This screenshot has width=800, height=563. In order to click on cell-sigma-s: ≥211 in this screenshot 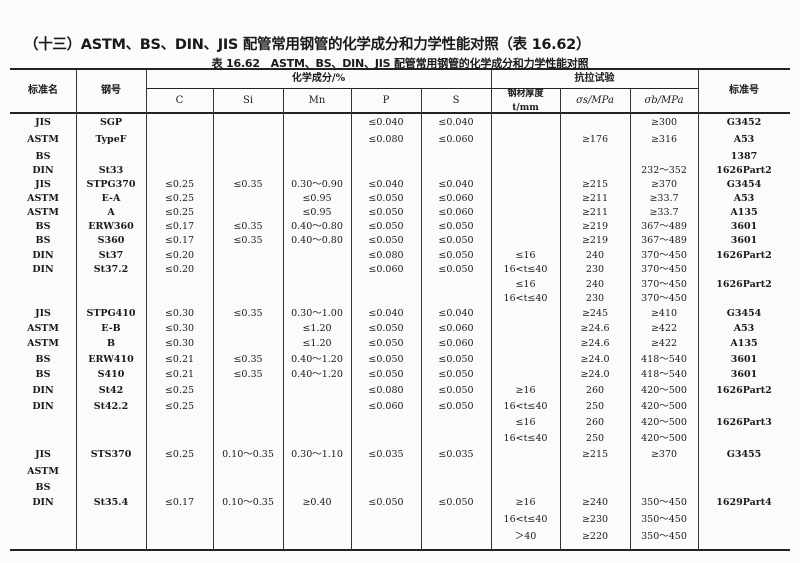, I will do `click(595, 212)`.